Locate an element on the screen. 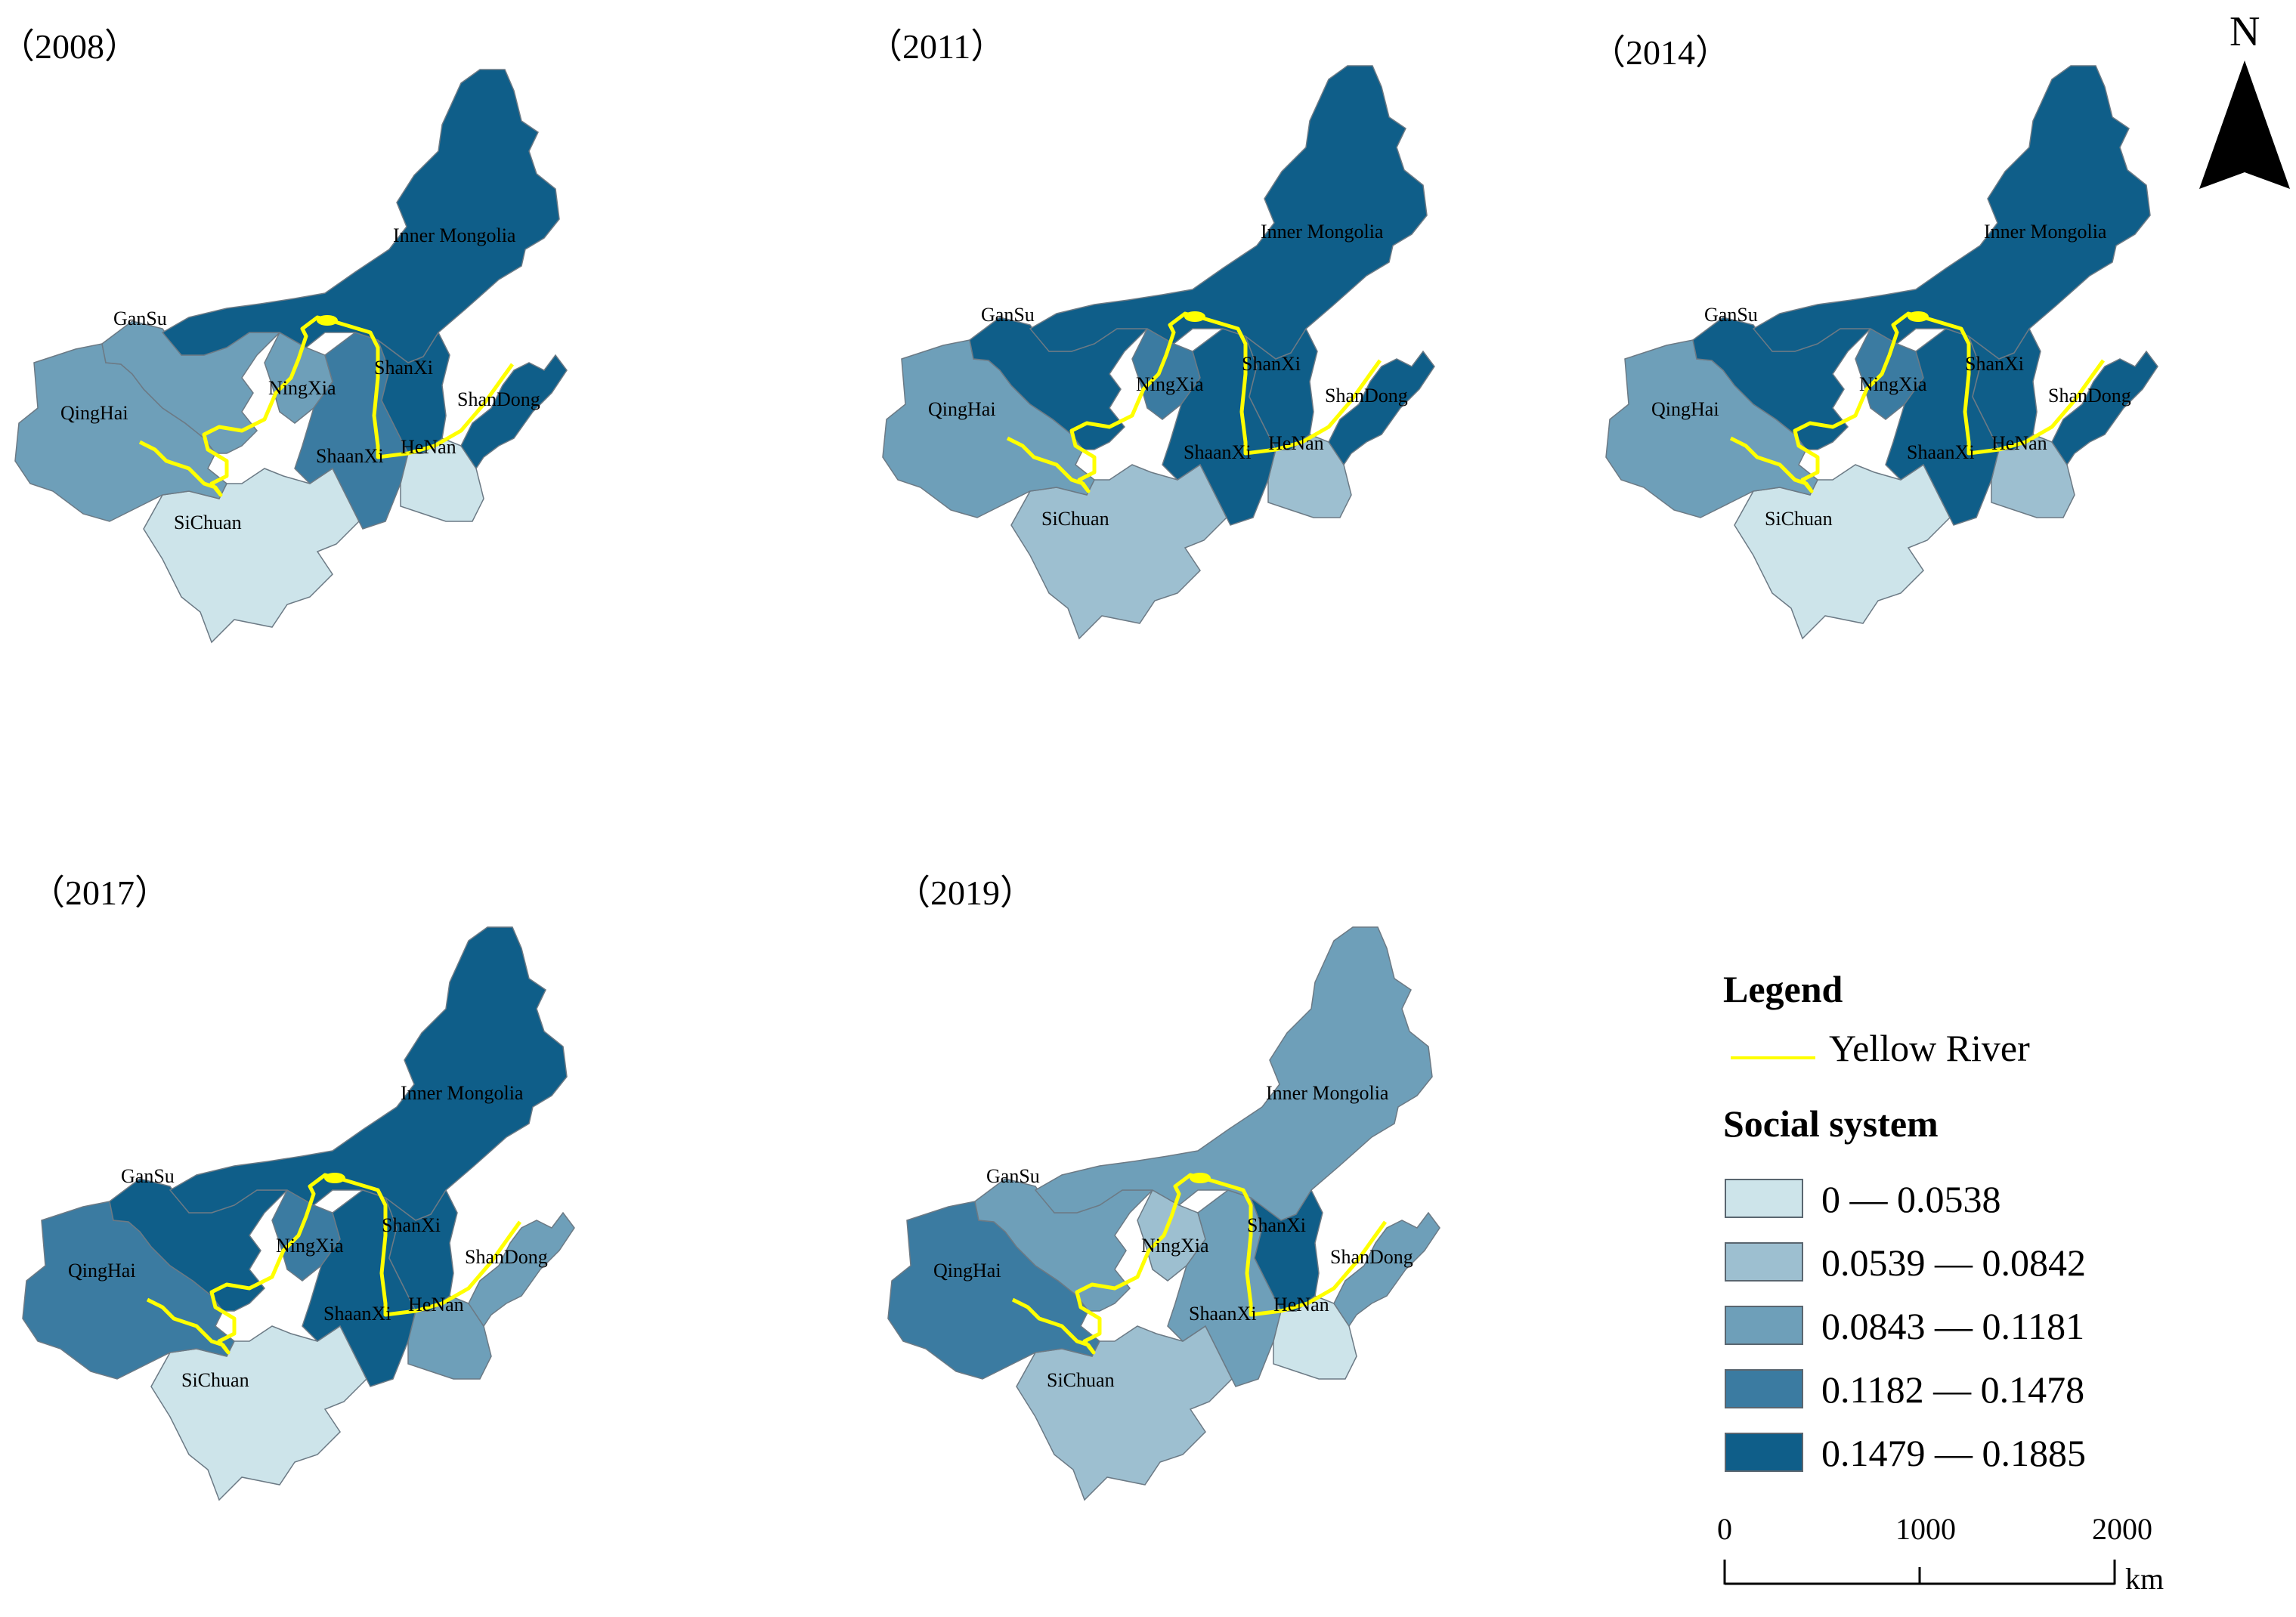 This screenshot has height=1617, width=2296. legend-class-label: 0.0843 — 0.1181 is located at coordinates (1953, 1326).